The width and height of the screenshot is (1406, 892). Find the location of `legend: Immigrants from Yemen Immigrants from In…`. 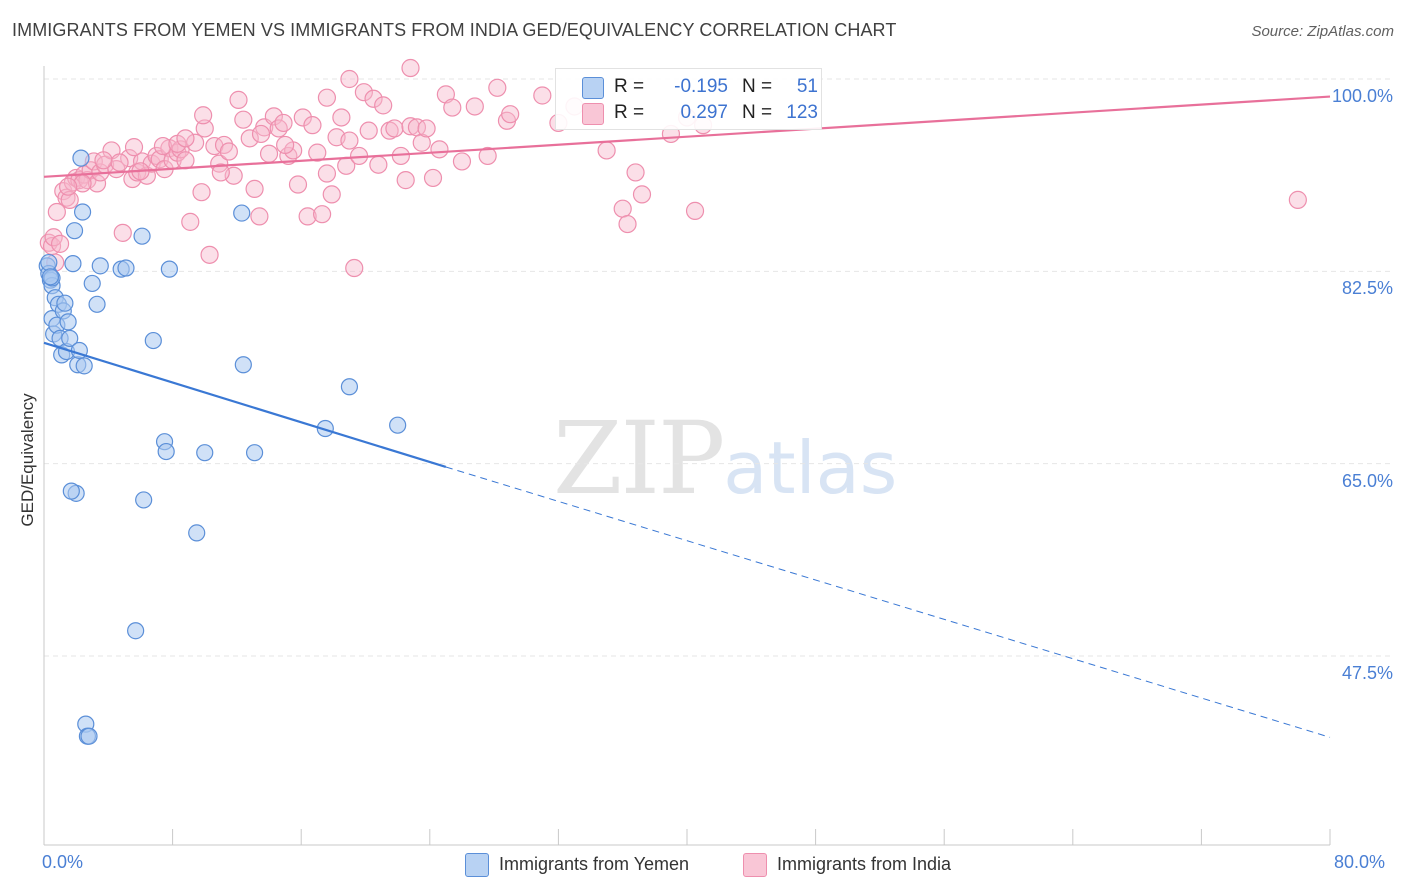

legend: Immigrants from Yemen Immigrants from In… is located at coordinates (703, 865).